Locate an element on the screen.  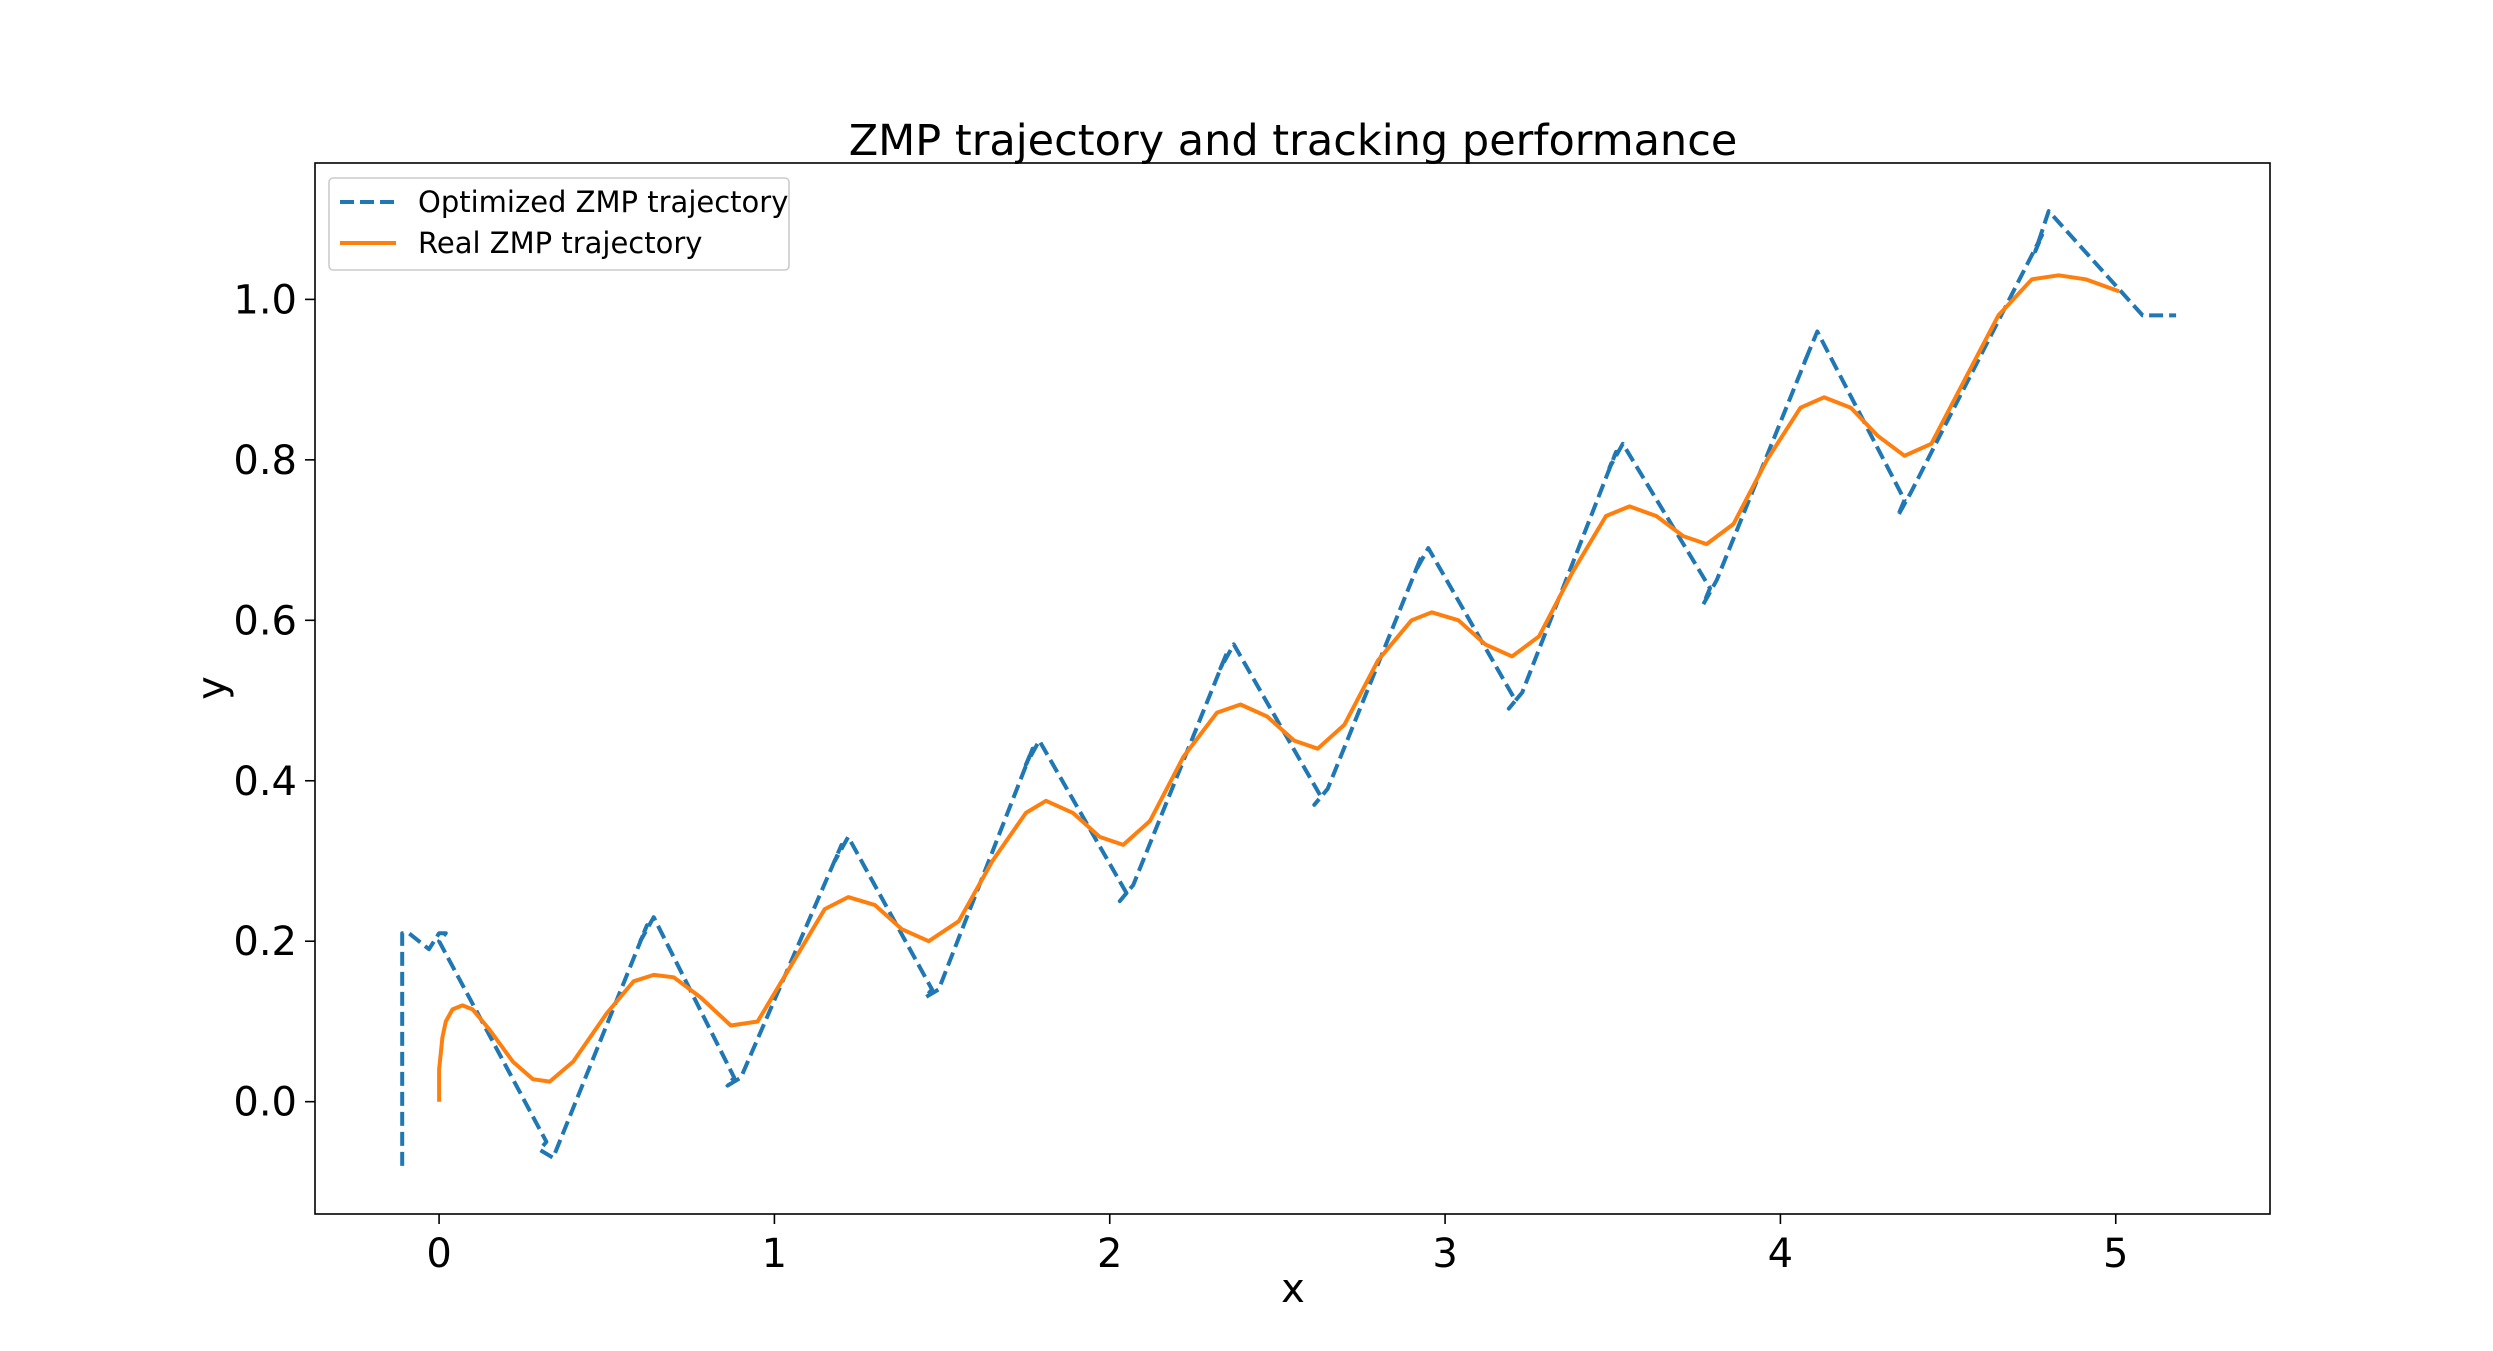
x-axis-label: x is located at coordinates (1293, 1289).